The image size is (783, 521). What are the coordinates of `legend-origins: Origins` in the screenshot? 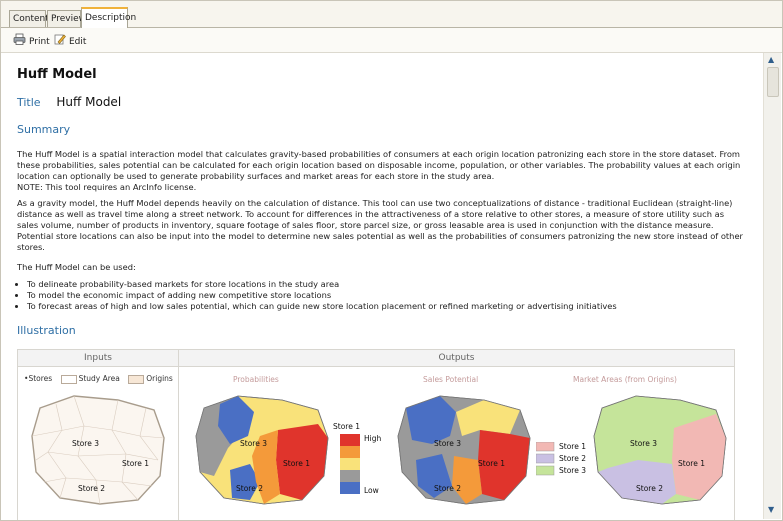 It's located at (159, 378).